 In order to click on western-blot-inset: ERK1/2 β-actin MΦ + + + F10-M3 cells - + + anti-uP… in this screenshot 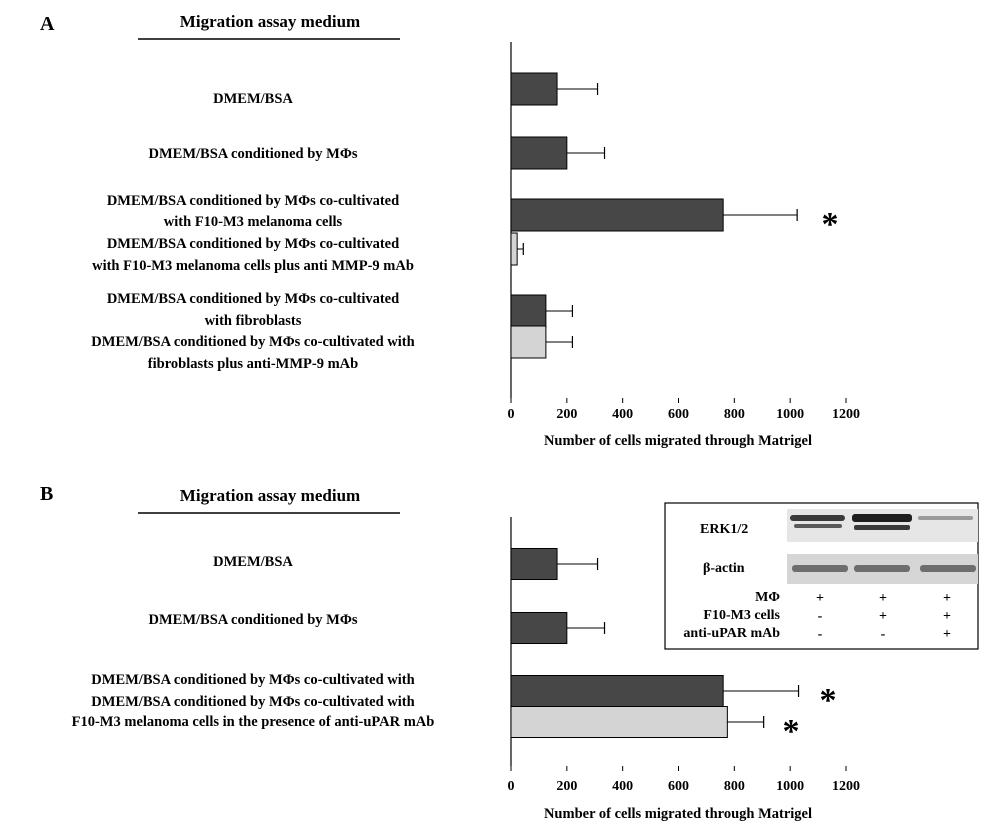, I will do `click(821, 576)`.